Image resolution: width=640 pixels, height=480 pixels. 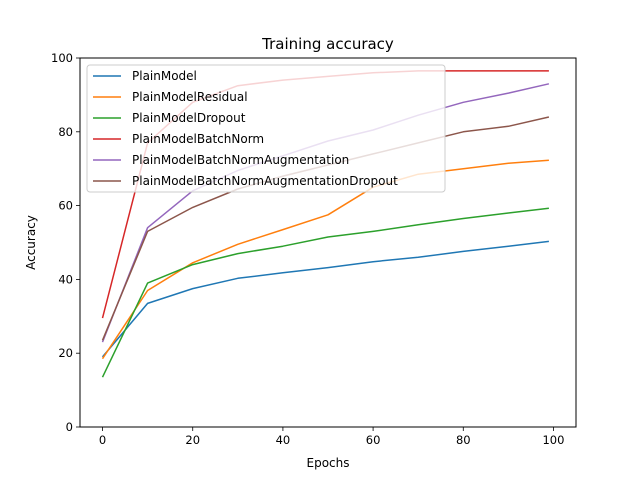 What do you see at coordinates (62, 58) in the screenshot?
I see `y-tick-label: 100` at bounding box center [62, 58].